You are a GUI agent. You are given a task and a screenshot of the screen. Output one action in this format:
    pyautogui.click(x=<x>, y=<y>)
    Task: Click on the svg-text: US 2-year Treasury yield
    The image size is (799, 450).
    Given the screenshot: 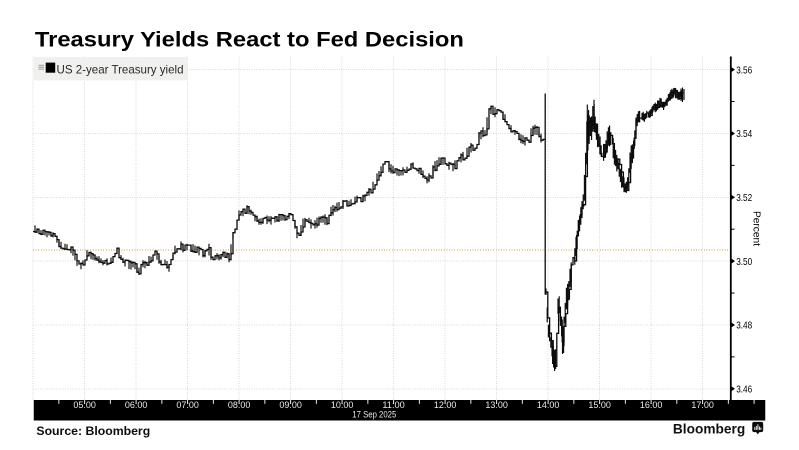 What is the action you would take?
    pyautogui.click(x=120, y=69)
    